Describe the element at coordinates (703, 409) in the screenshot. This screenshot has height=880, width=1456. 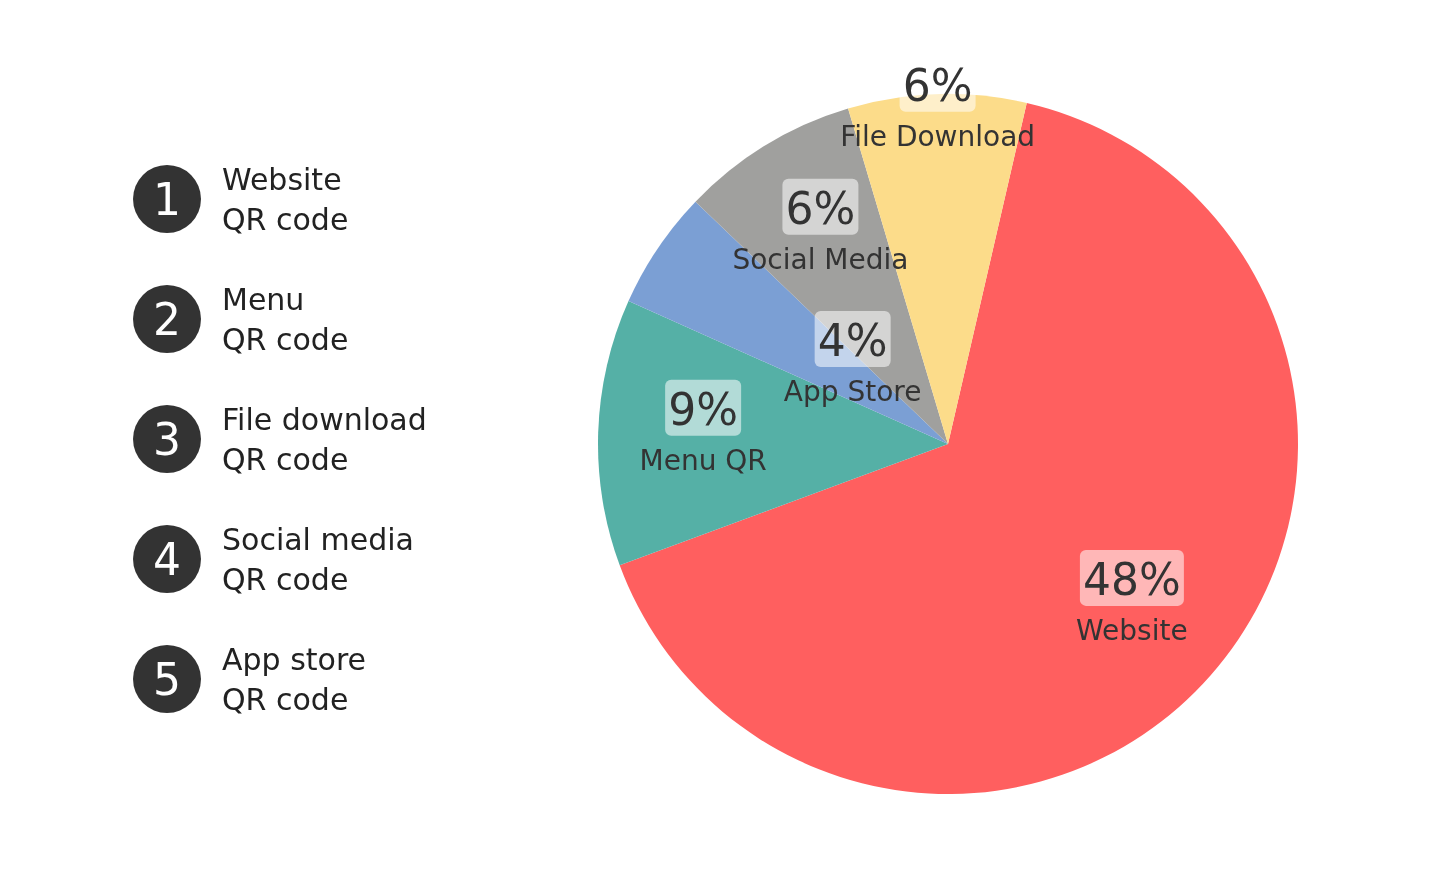
I see `data-label: 9%` at that location.